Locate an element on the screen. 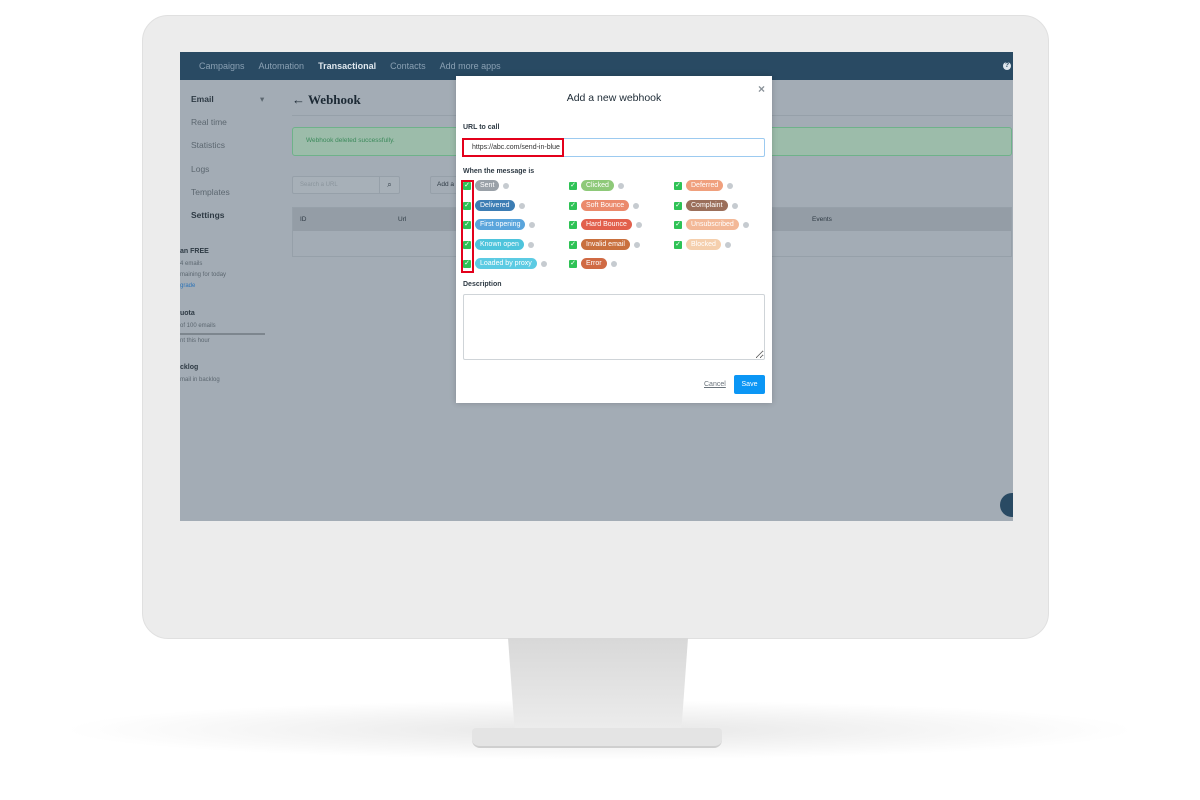  sidebar-item-templates: Templates is located at coordinates (210, 192).